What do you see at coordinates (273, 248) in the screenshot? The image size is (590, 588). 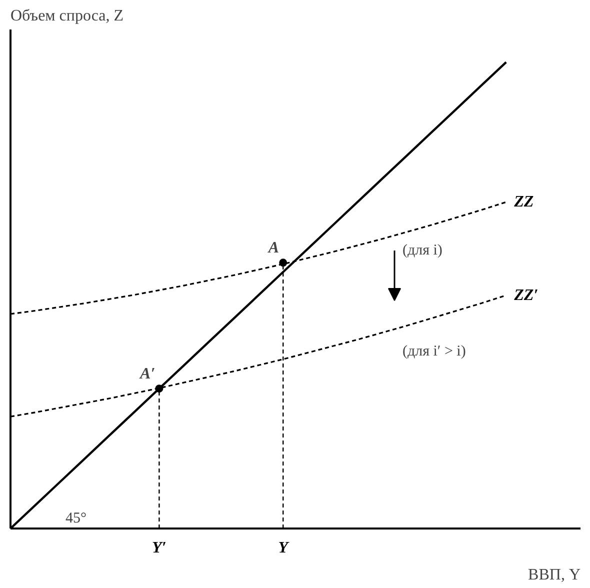 I see `annotation: A` at bounding box center [273, 248].